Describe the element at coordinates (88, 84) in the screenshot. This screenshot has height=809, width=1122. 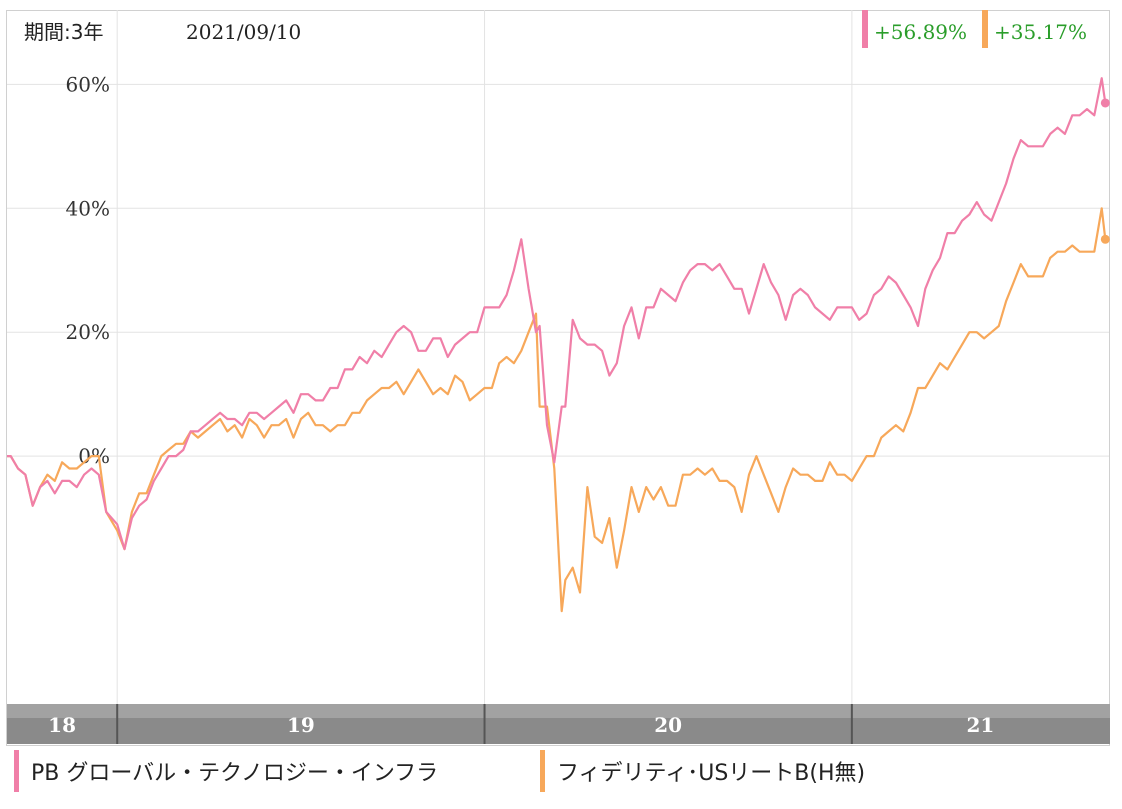
I see `y-tick-label: 60%` at that location.